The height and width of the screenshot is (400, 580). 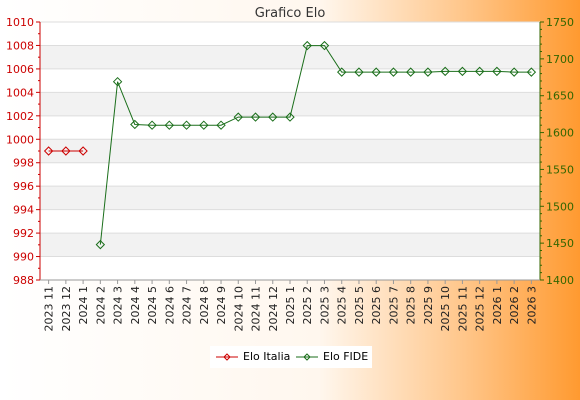 What do you see at coordinates (307, 357) in the screenshot?
I see `legend-marker-elo-fide` at bounding box center [307, 357].